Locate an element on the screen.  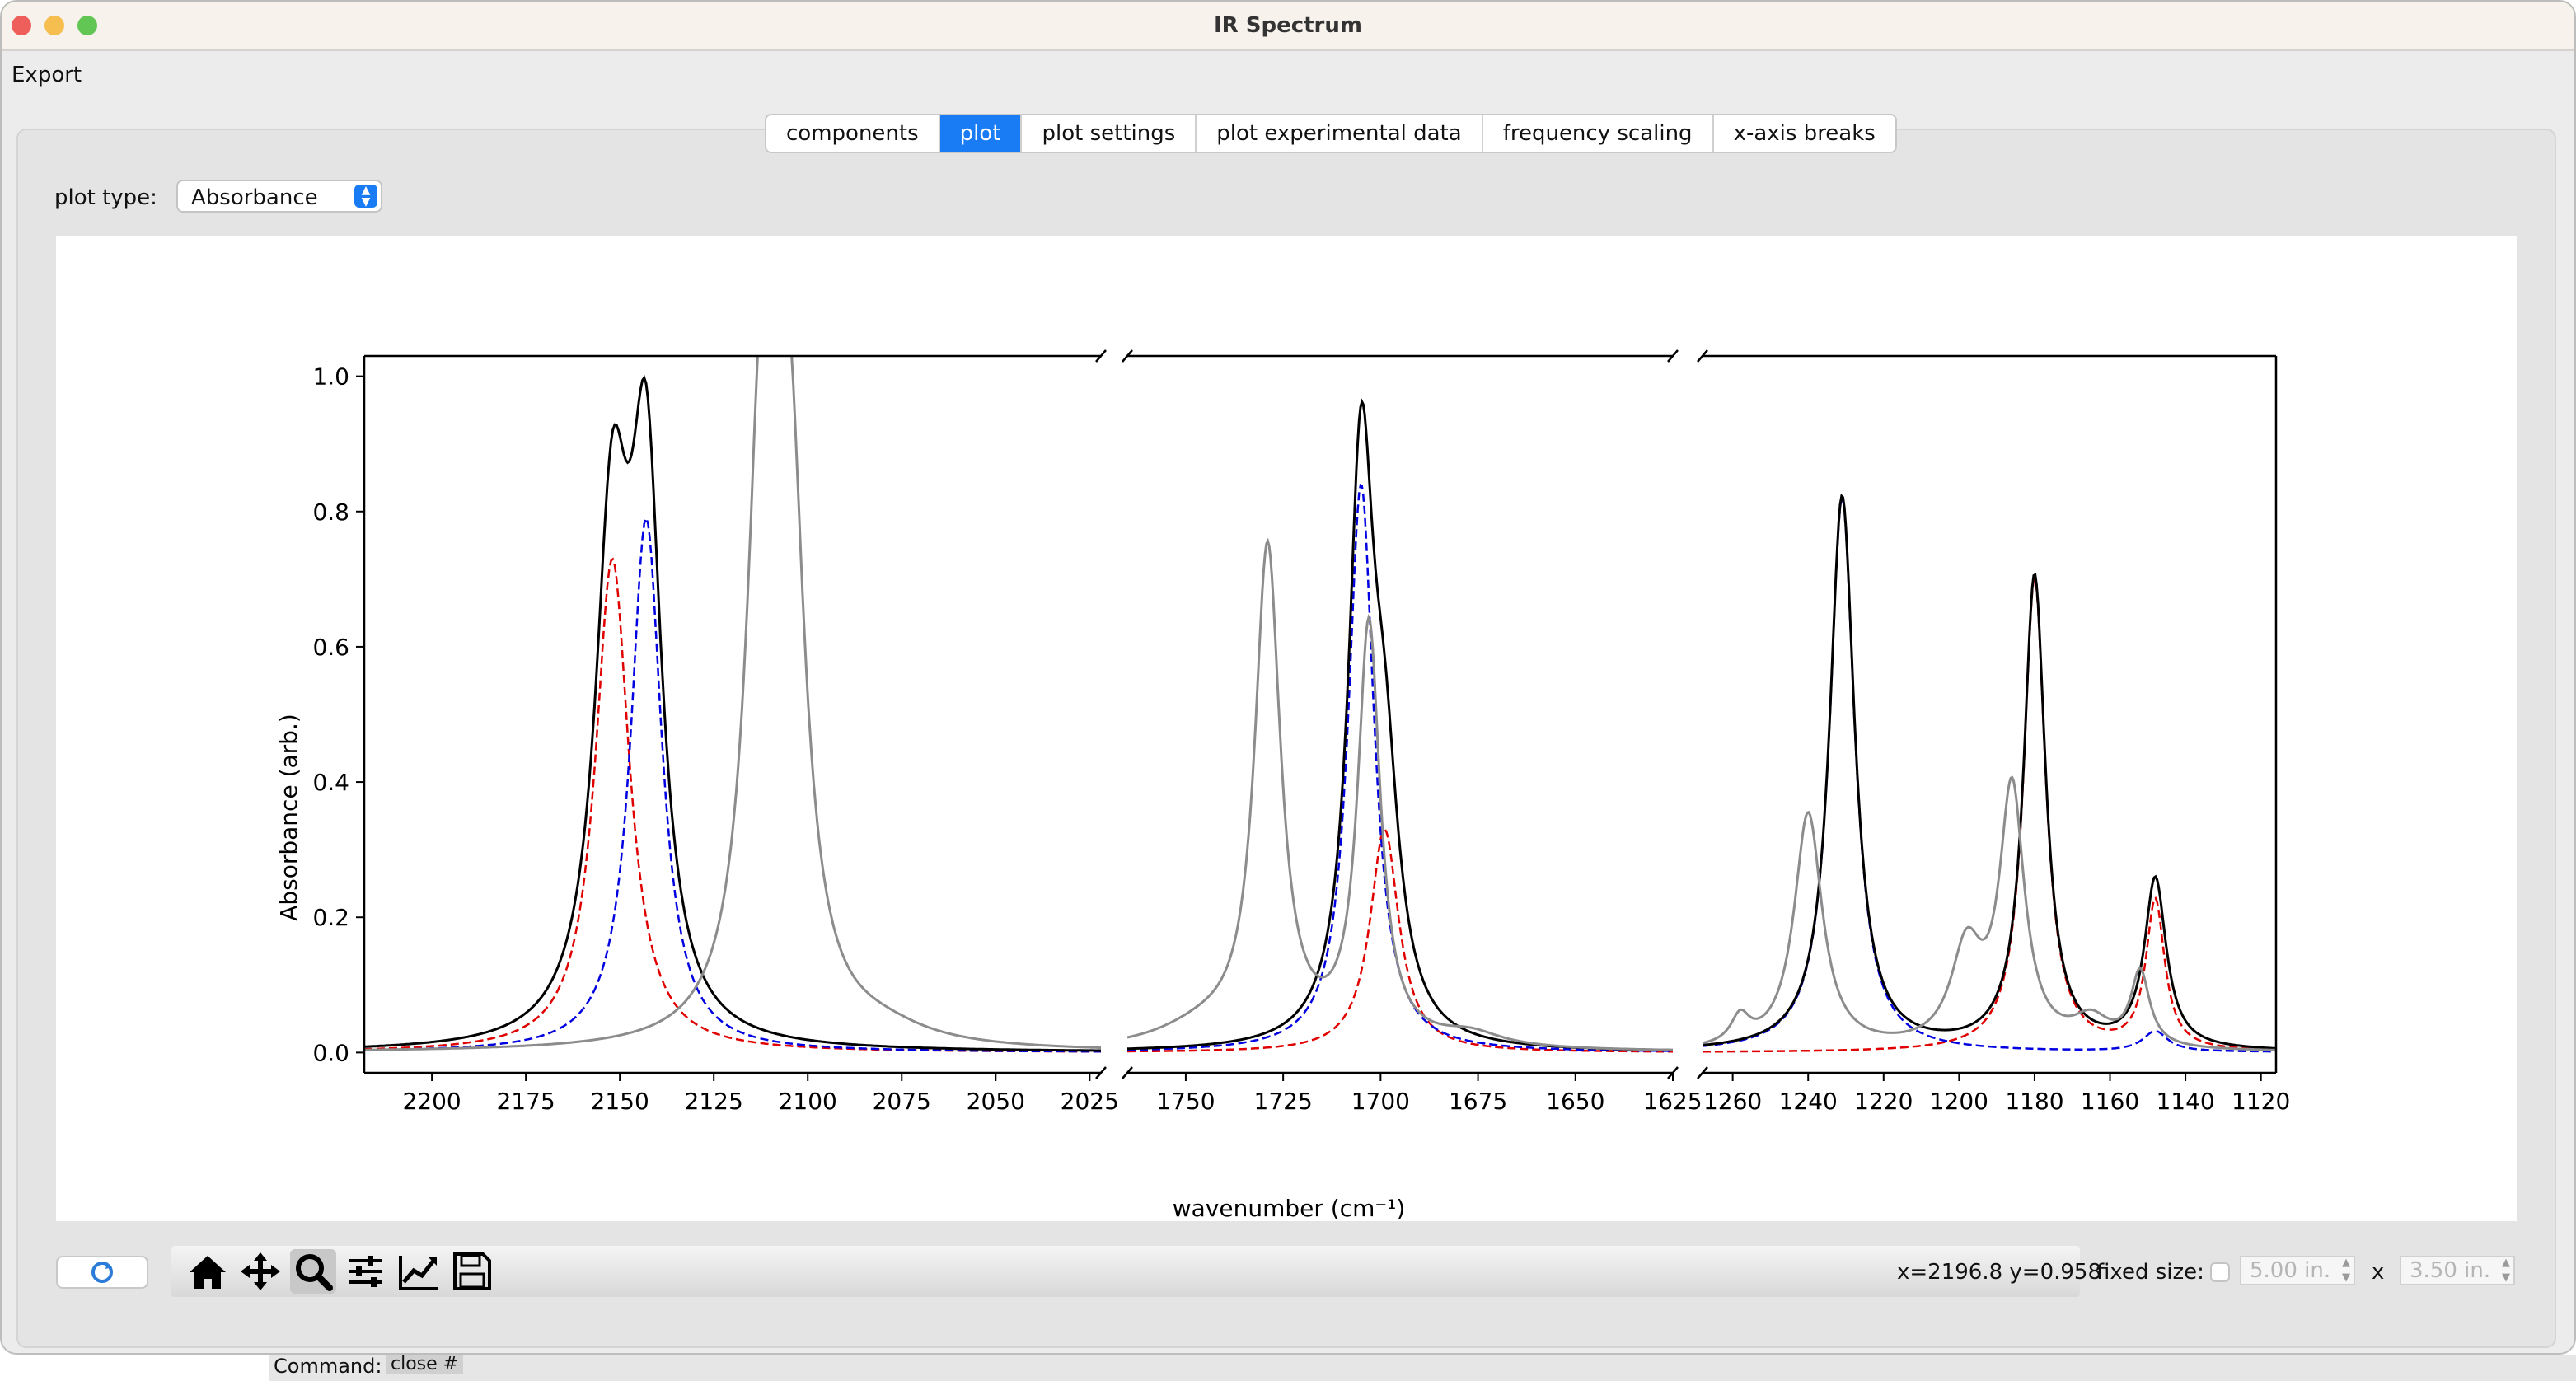
x-tick-label: 1200 is located at coordinates (1959, 1101).